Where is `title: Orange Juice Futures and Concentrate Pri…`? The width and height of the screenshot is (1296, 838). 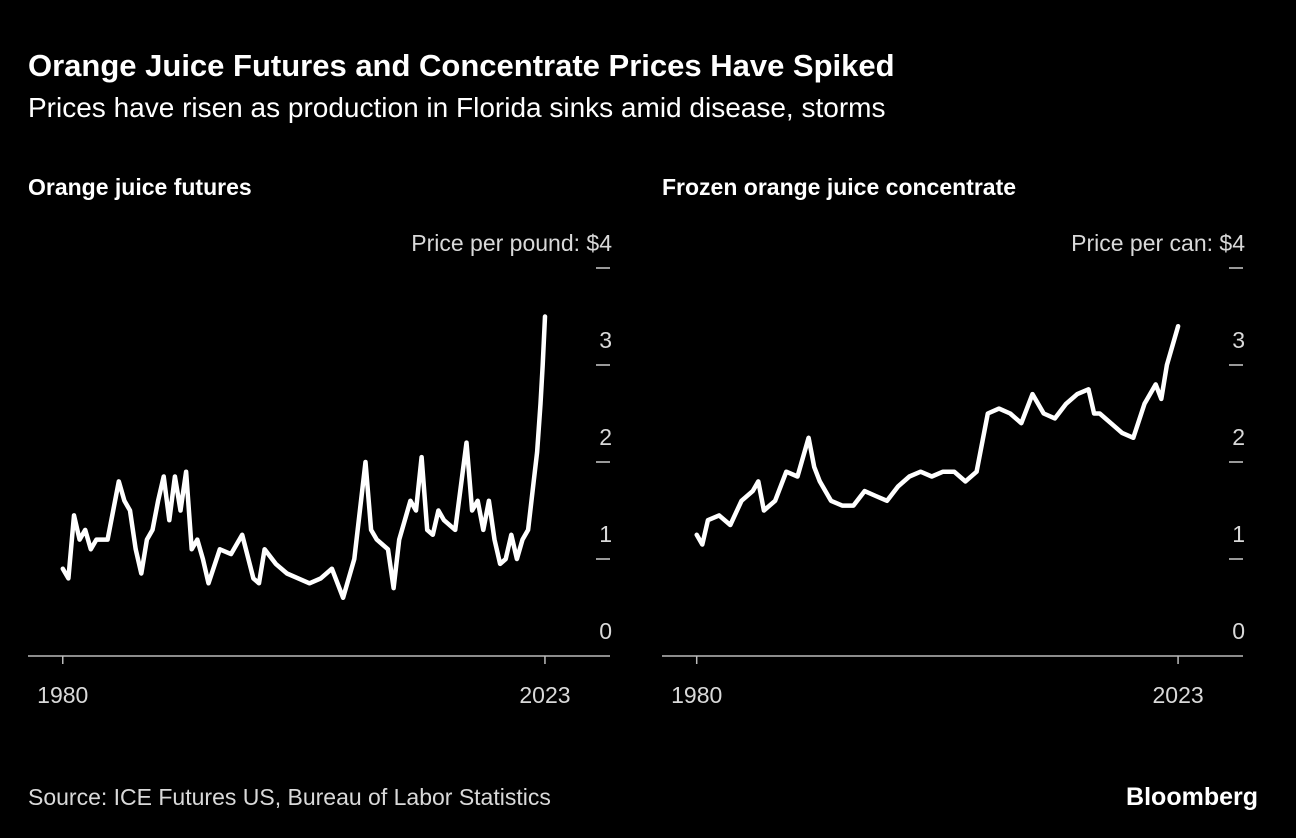 title: Orange Juice Futures and Concentrate Pri… is located at coordinates (461, 65).